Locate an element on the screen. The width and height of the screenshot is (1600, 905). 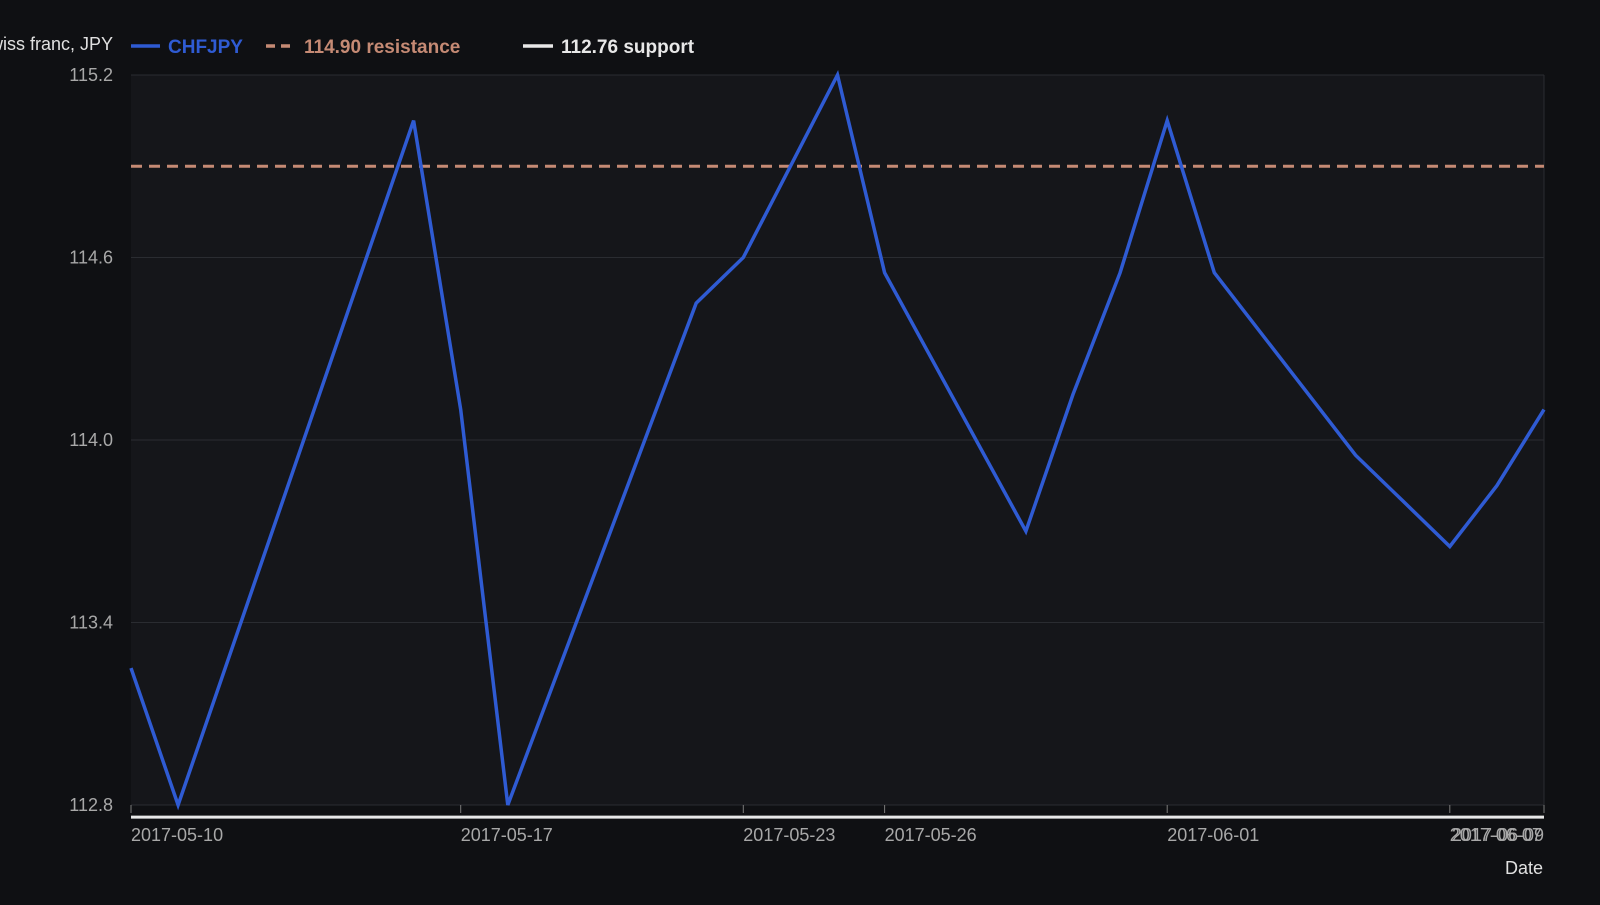
legend-label-support: 112.76 support is located at coordinates (628, 47).